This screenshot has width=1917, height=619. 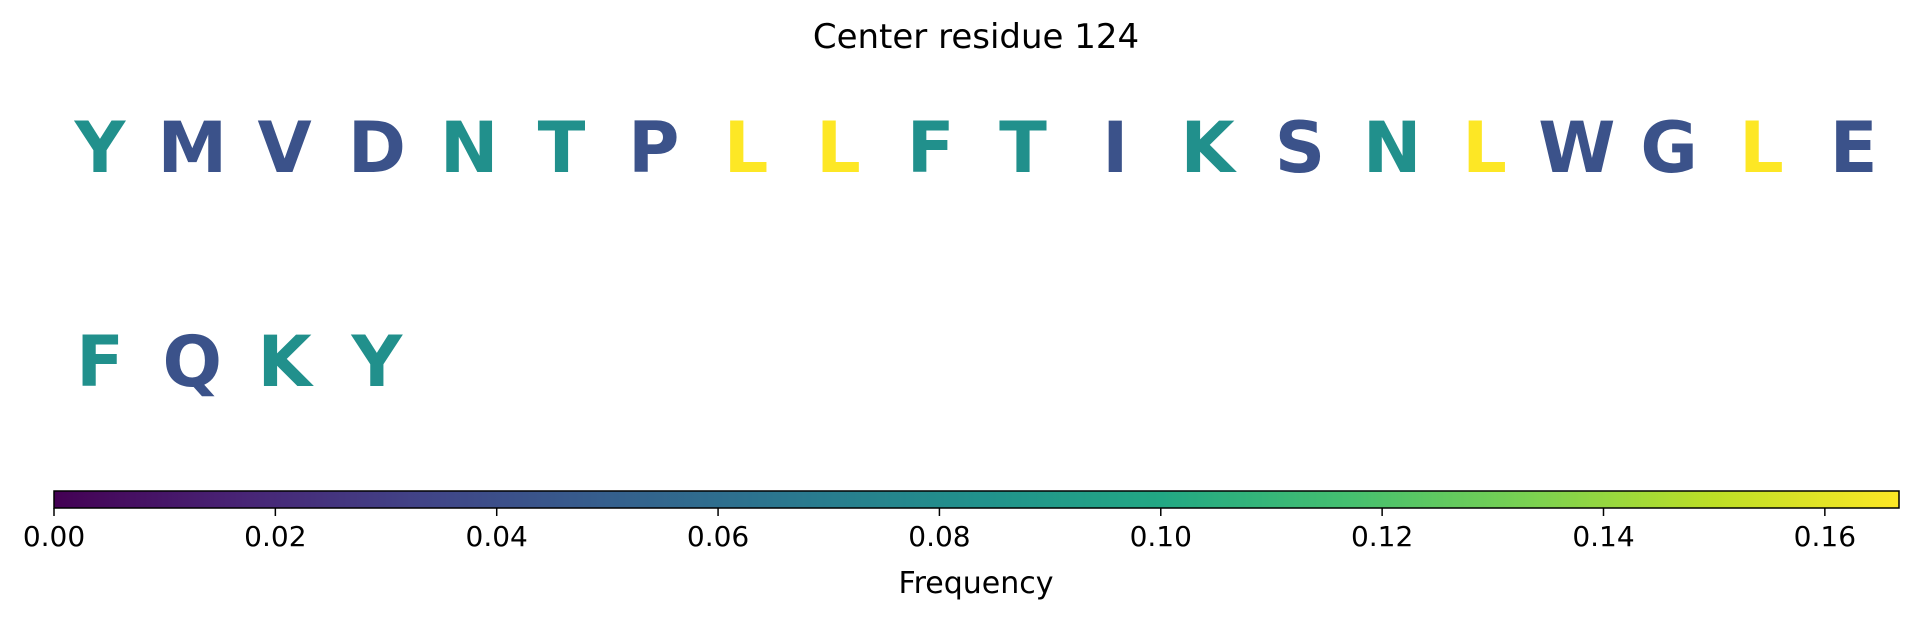 What do you see at coordinates (1825, 536) in the screenshot?
I see `colorbar-tick-label: 0.16` at bounding box center [1825, 536].